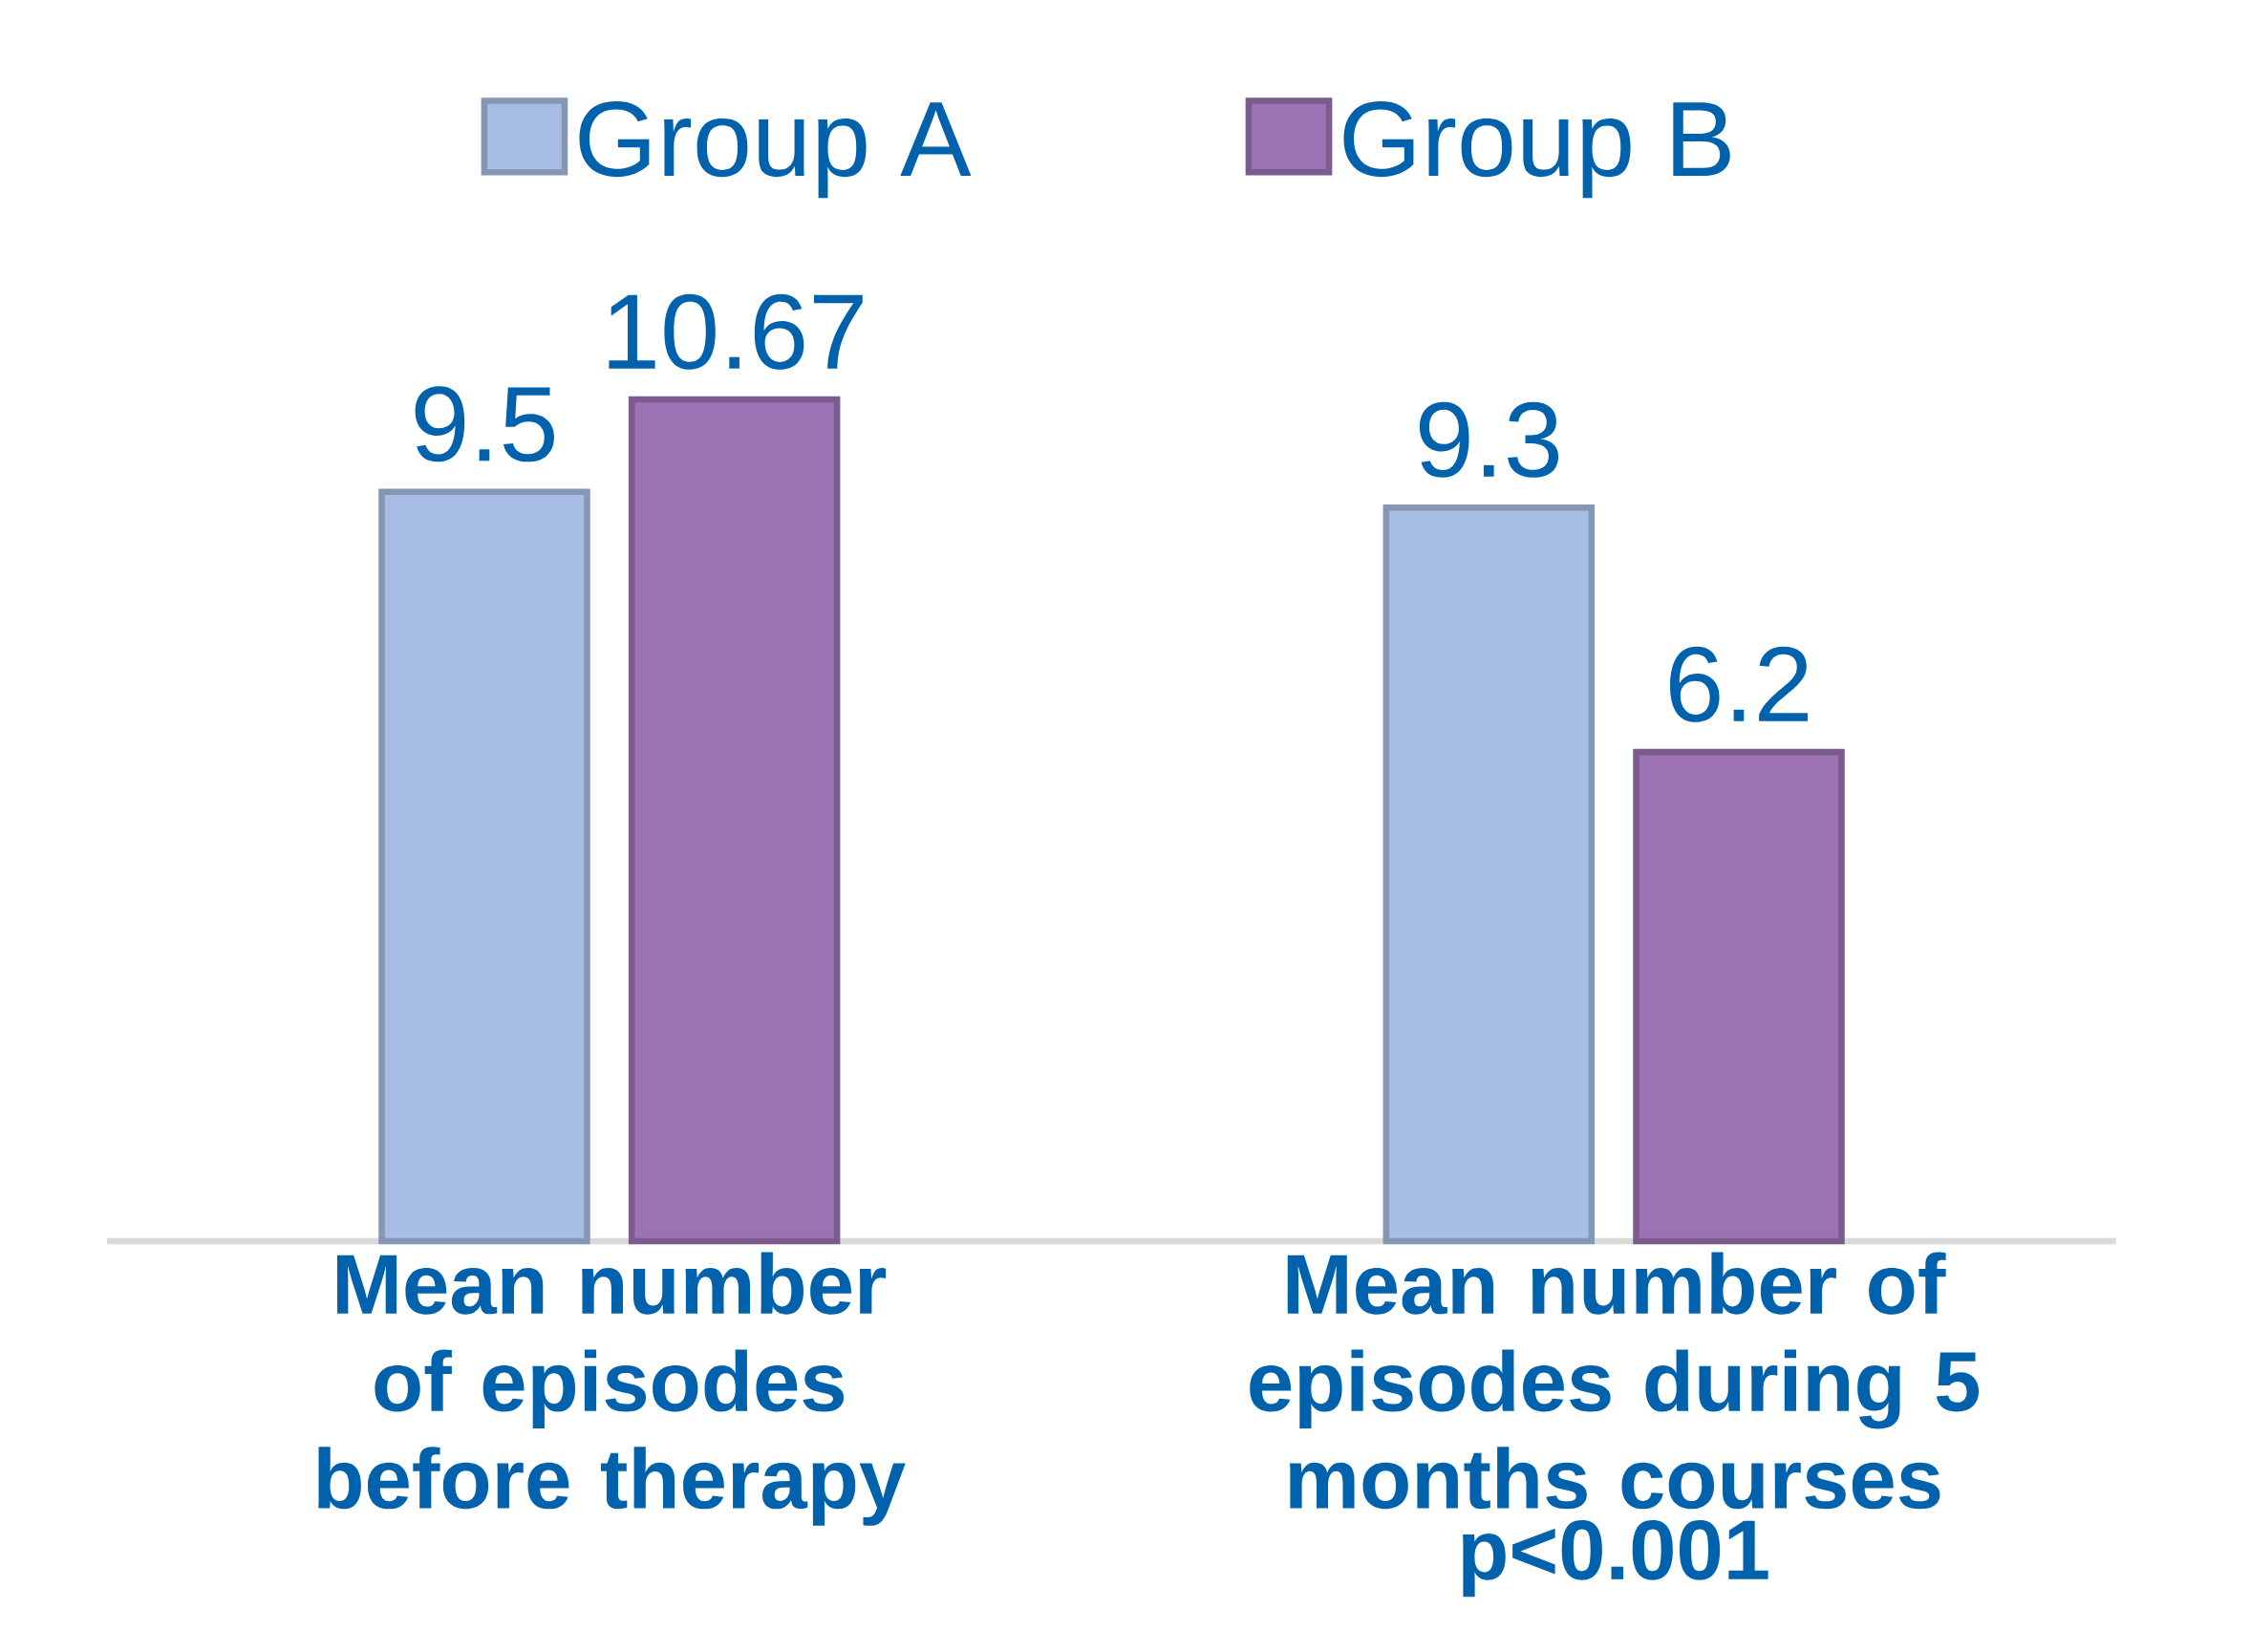 The height and width of the screenshot is (1652, 2250). Describe the element at coordinates (1615, 1559) in the screenshot. I see `text: p<0.001` at that location.